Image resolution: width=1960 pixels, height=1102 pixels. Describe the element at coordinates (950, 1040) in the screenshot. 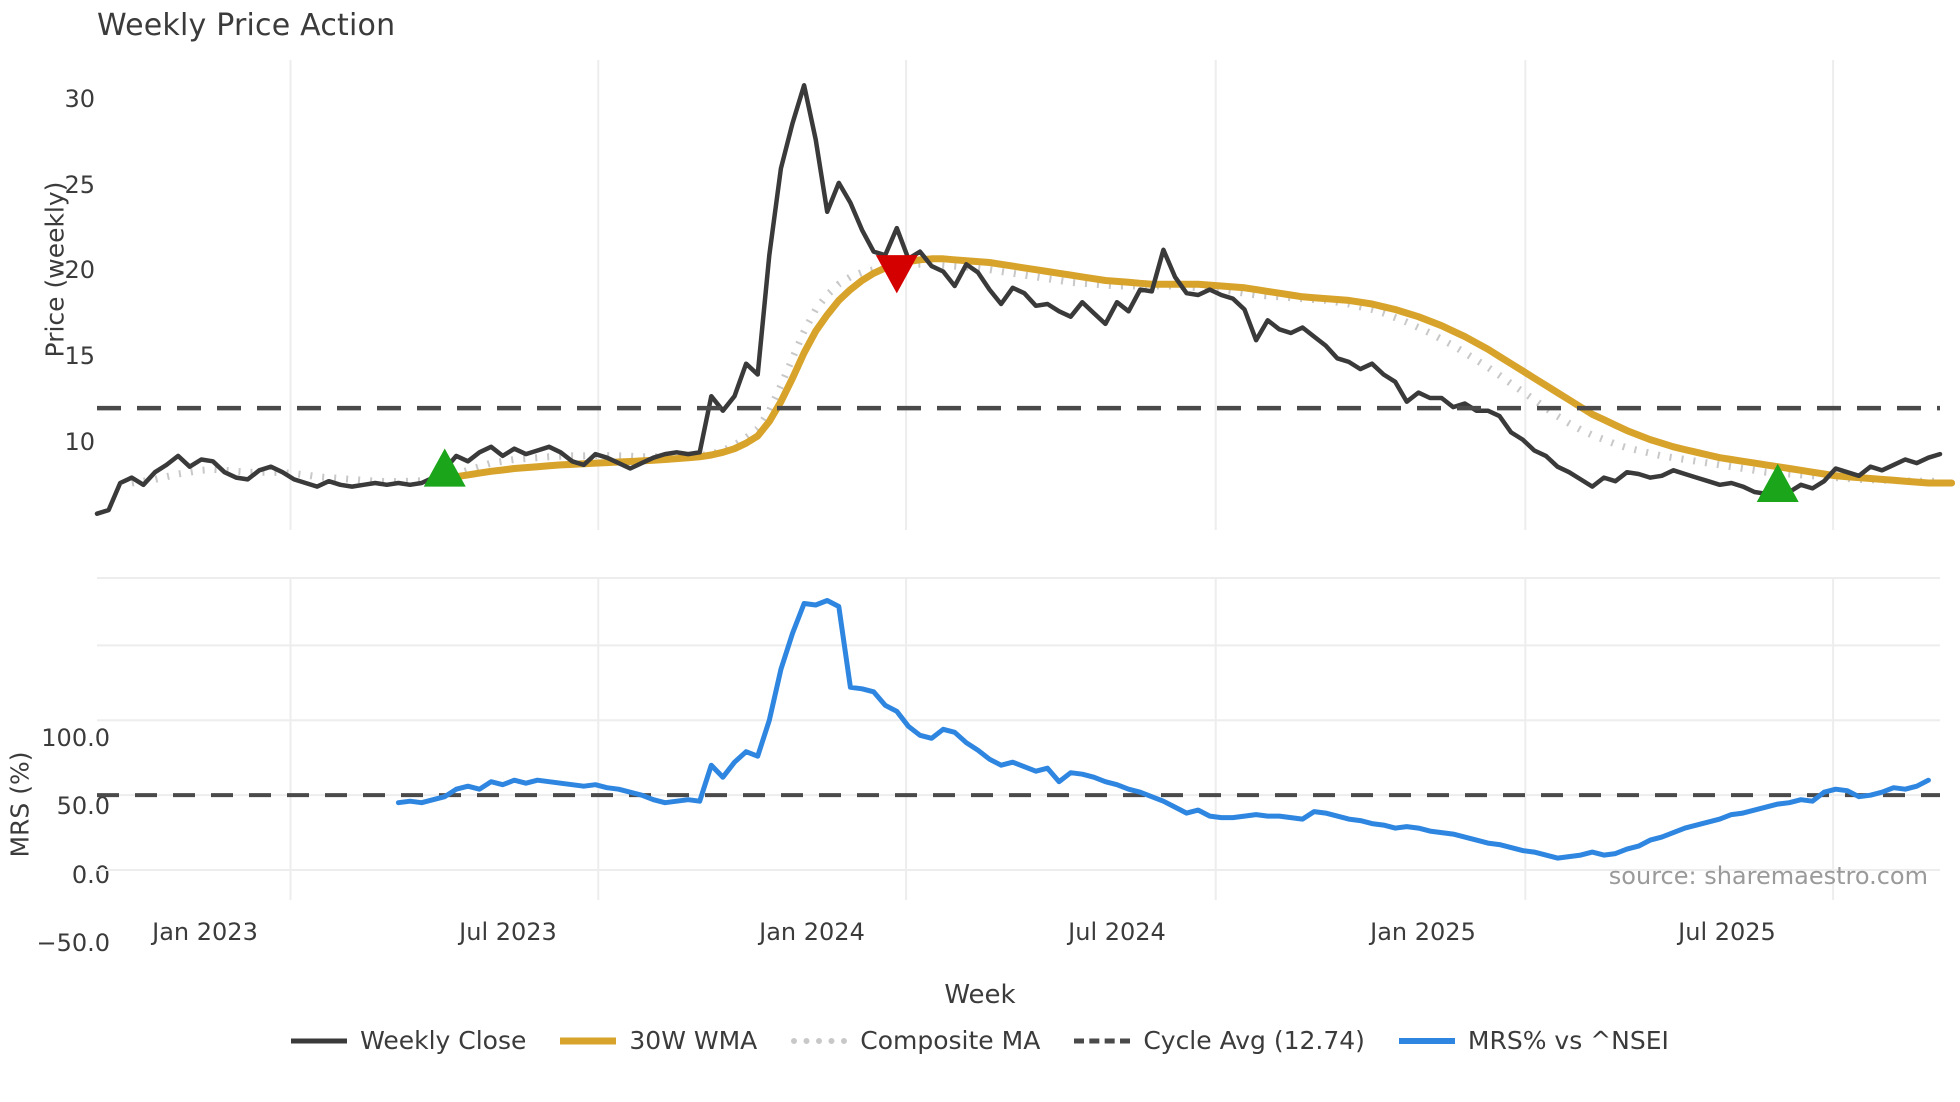

I see `legend-label: Composite MA` at that location.